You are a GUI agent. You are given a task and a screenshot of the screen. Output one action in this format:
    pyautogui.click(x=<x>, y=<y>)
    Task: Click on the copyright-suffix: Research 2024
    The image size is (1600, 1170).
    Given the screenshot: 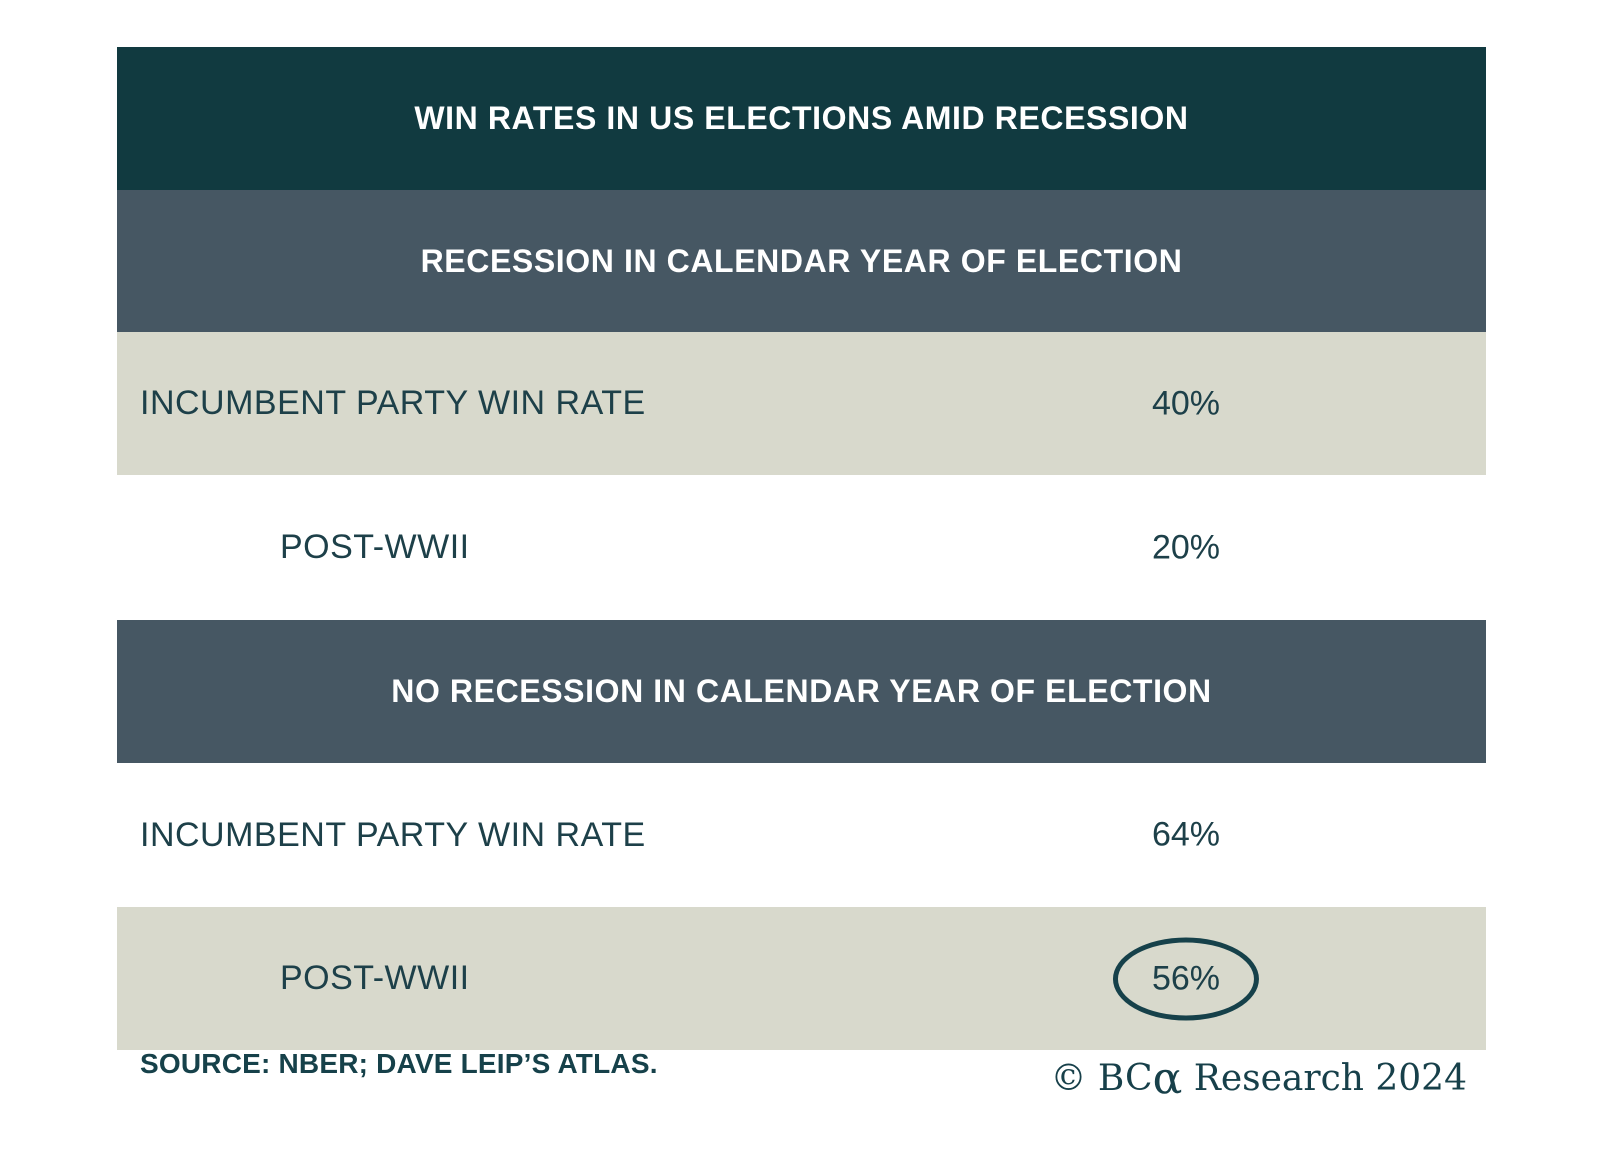 What is the action you would take?
    pyautogui.click(x=1324, y=1078)
    